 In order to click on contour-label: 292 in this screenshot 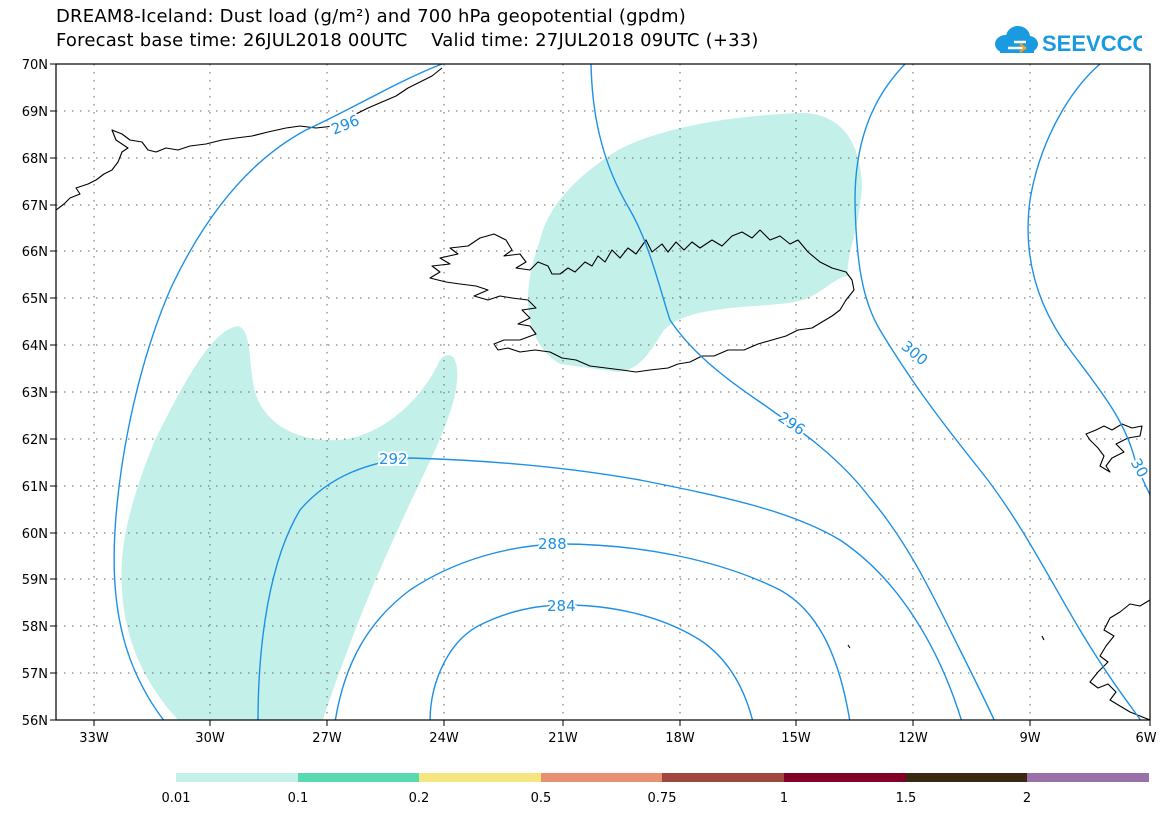, I will do `click(393, 459)`.